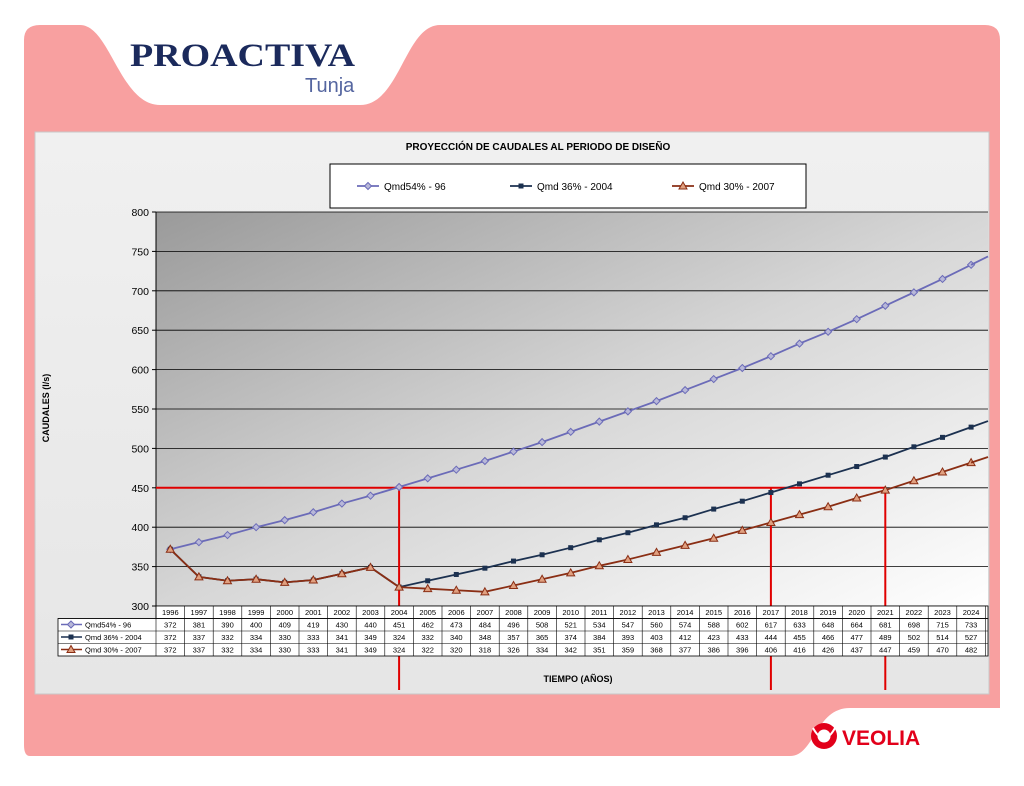 The width and height of the screenshot is (1024, 786). What do you see at coordinates (140, 607) in the screenshot?
I see `y-tick-label: 300` at bounding box center [140, 607].